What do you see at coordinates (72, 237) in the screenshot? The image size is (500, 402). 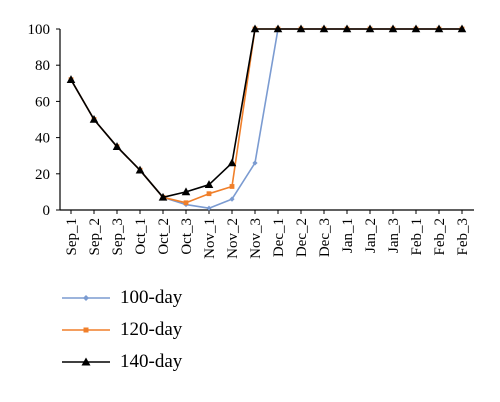 I see `x-tick-label: Sep_1` at bounding box center [72, 237].